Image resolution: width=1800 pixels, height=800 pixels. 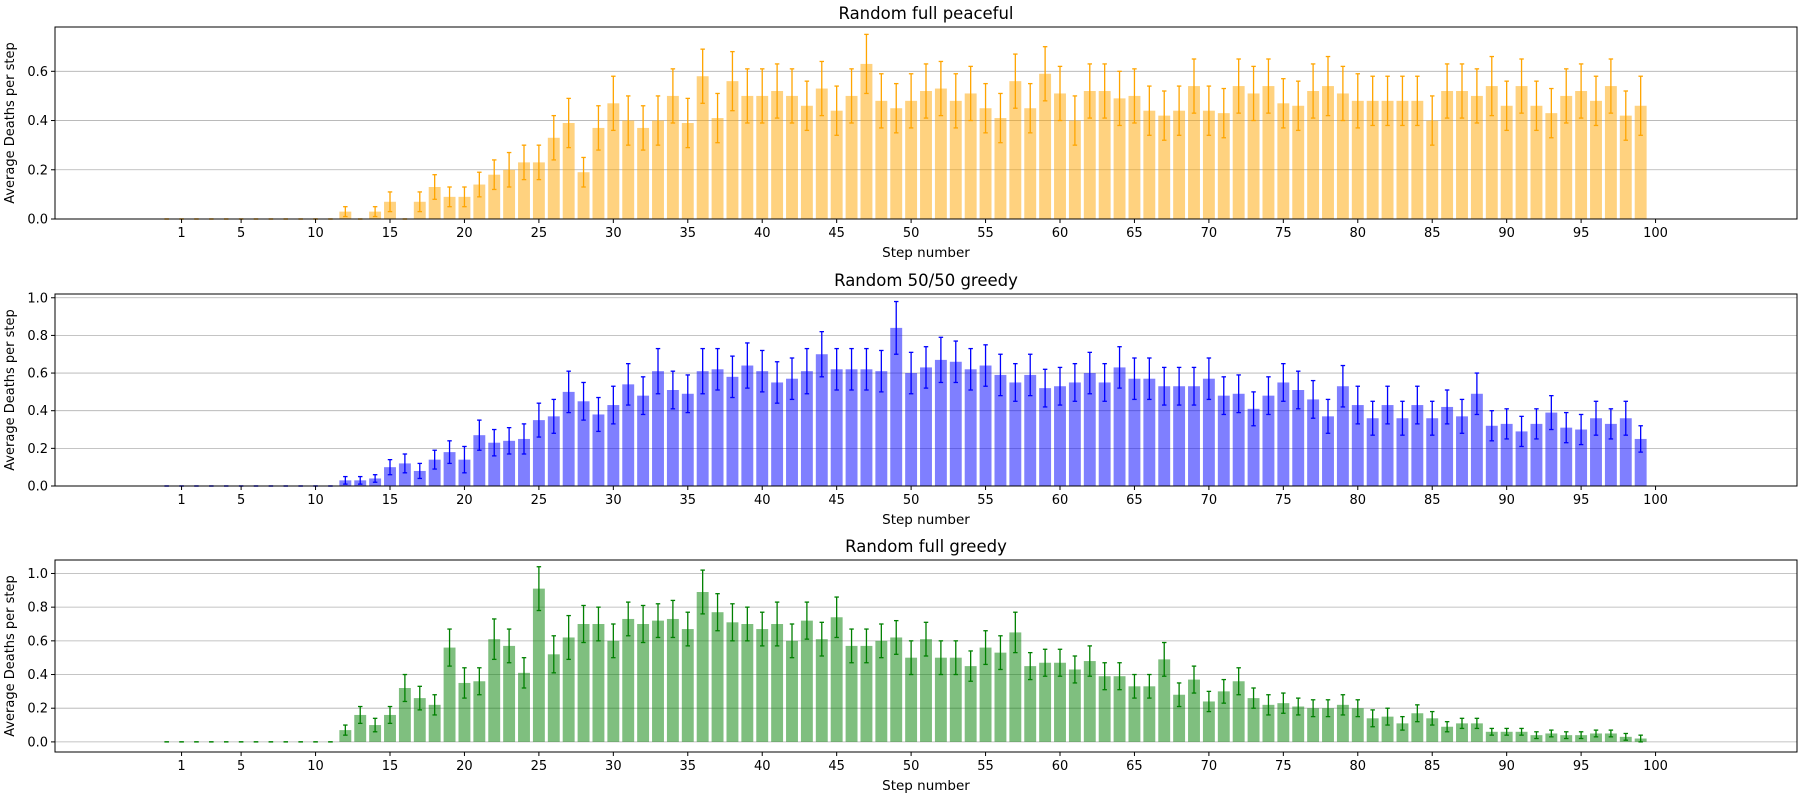 I want to click on x-tick-label: 20, so click(x=464, y=500).